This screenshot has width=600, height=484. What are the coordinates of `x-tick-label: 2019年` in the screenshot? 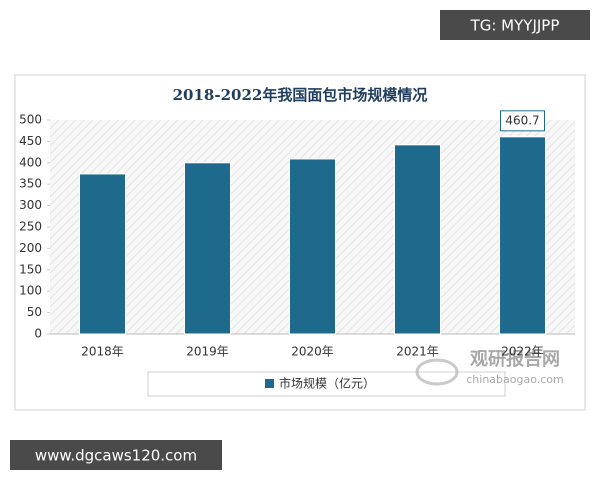 It's located at (207, 352).